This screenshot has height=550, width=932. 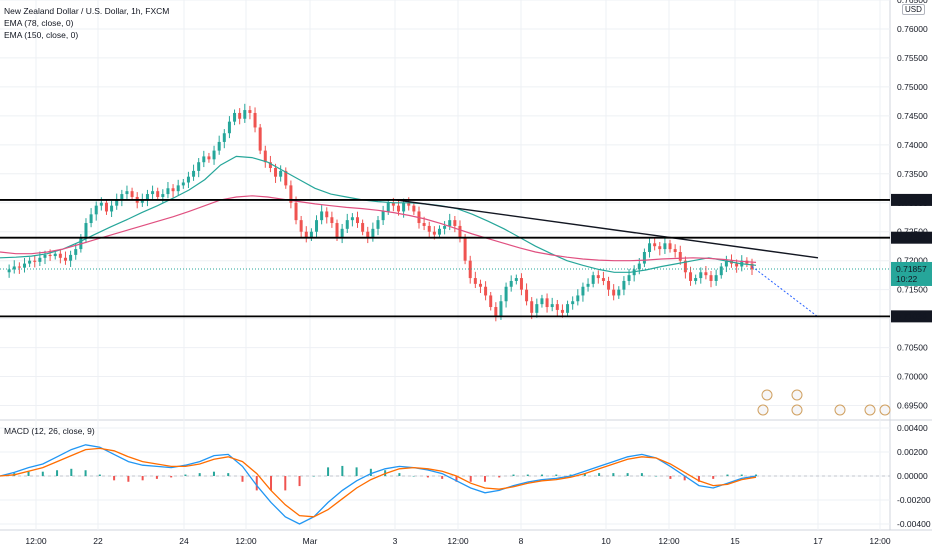 What do you see at coordinates (912, 261) in the screenshot?
I see `price-tick-label: 0.72000` at bounding box center [912, 261].